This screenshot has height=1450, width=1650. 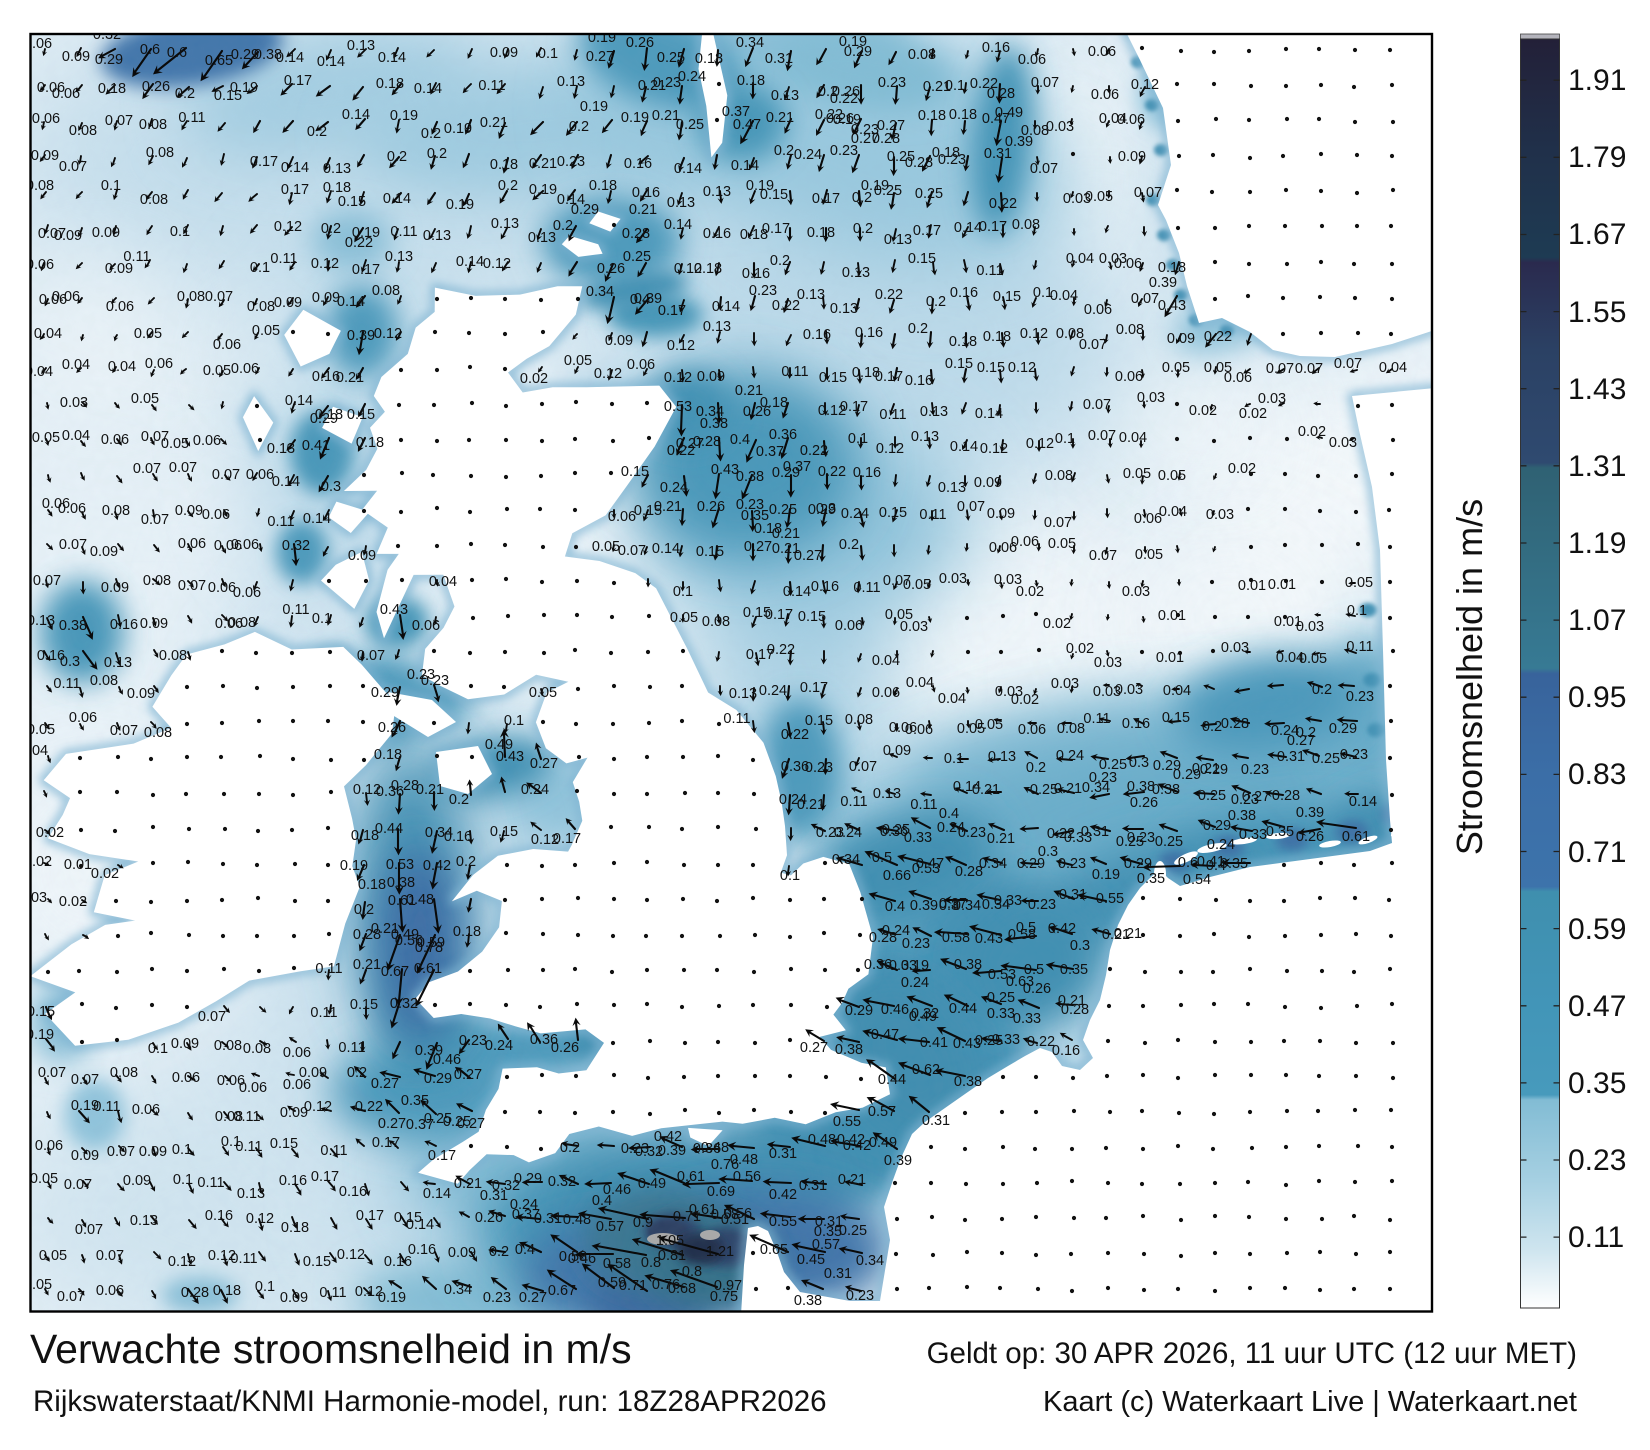 What do you see at coordinates (288, 227) in the screenshot?
I see `svg-text: 0.12` at bounding box center [288, 227].